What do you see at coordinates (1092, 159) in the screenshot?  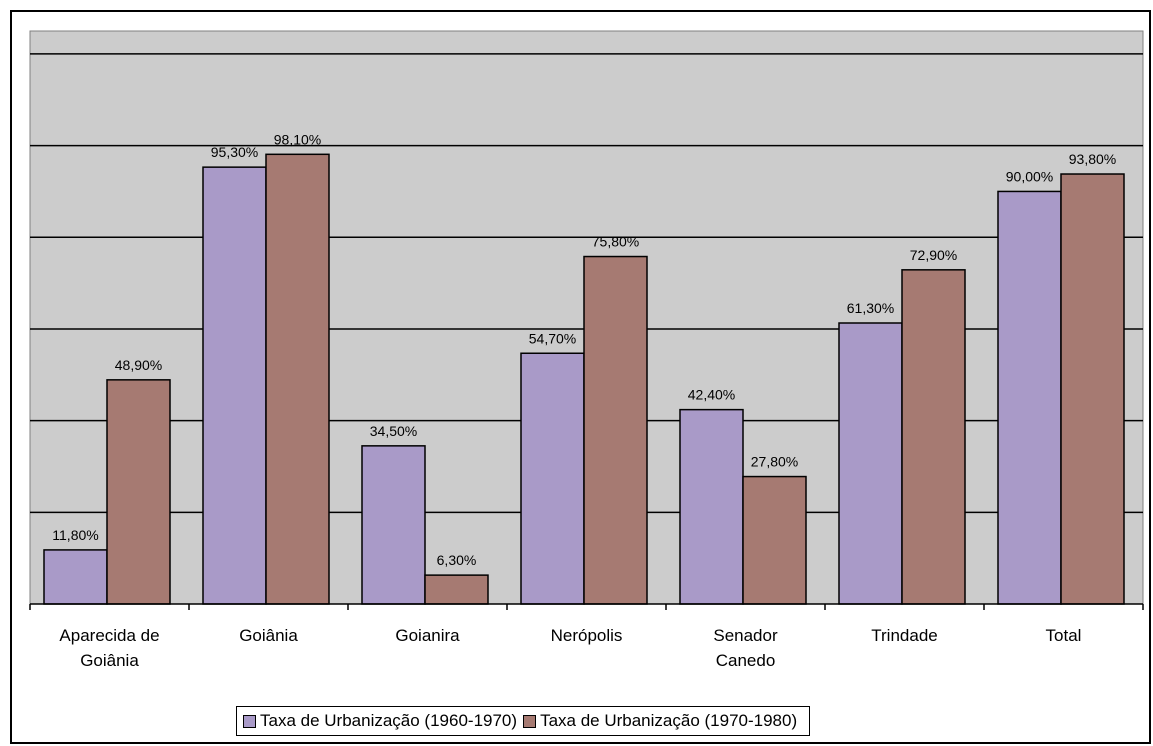 I see `data-label: 93,80%` at bounding box center [1092, 159].